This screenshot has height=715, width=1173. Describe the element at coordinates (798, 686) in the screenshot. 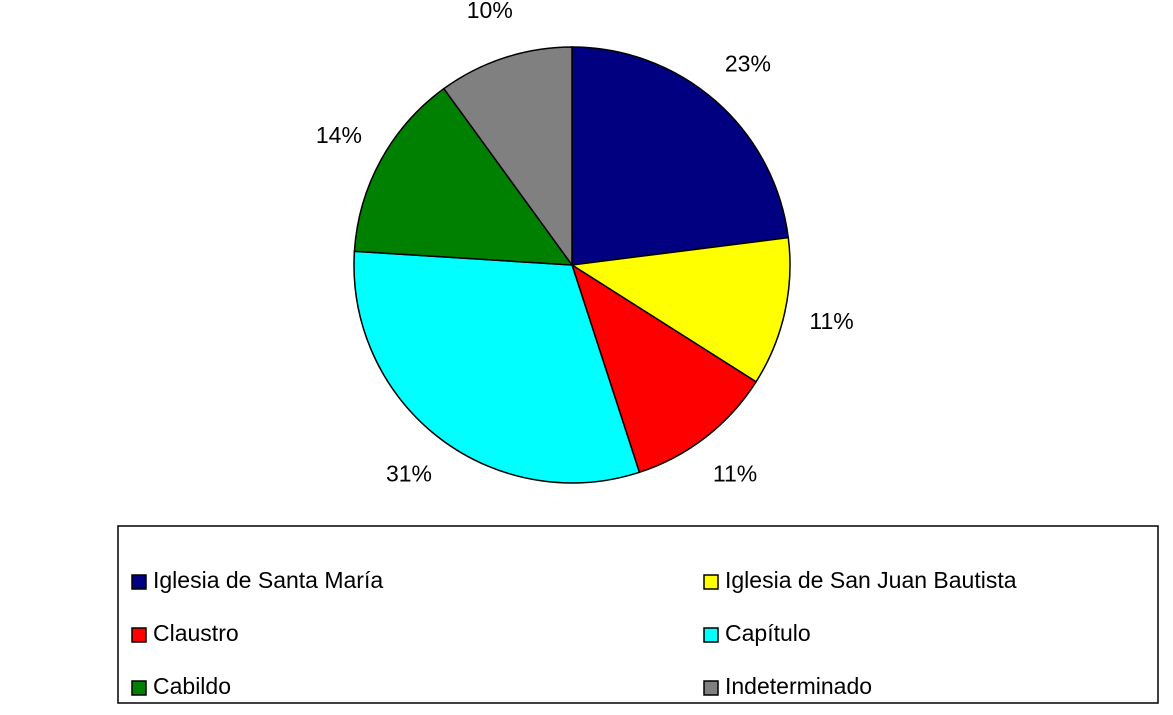

I see `legend-label: Indeterminado` at that location.